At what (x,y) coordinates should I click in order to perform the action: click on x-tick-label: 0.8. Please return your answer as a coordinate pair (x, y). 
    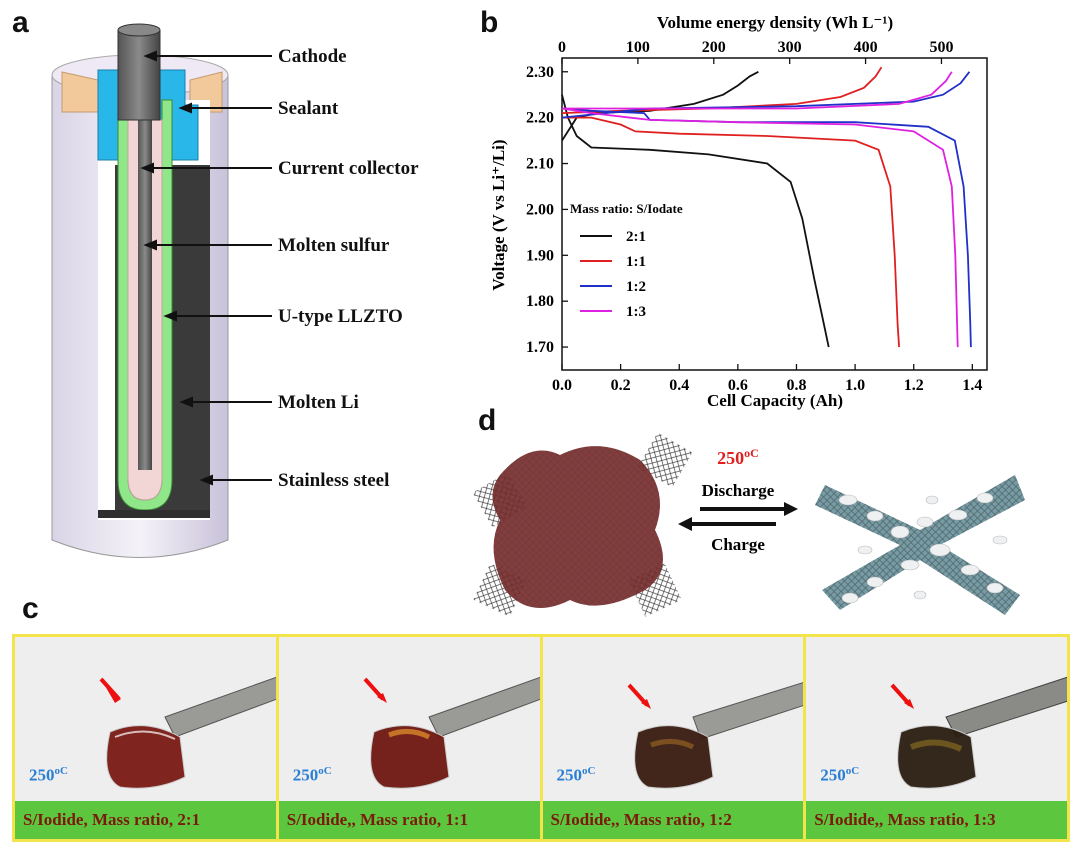
    Looking at the image, I should click on (796, 385).